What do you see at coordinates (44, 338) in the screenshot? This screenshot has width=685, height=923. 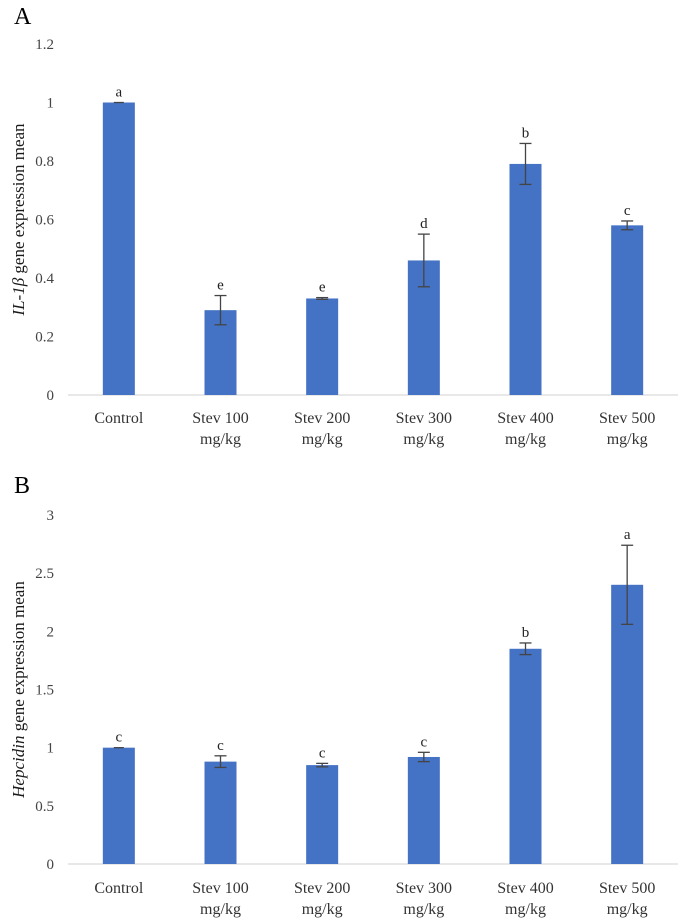 I see `y-tick-label: 0.2` at bounding box center [44, 338].